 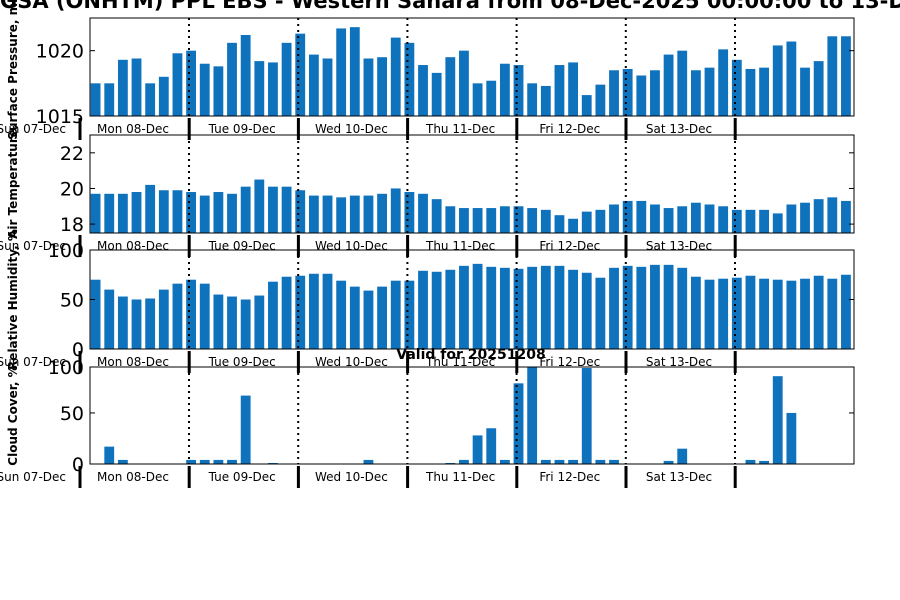 What do you see at coordinates (460, 362) in the screenshot?
I see `x-tick-label: Thu 11-Dec` at bounding box center [460, 362].